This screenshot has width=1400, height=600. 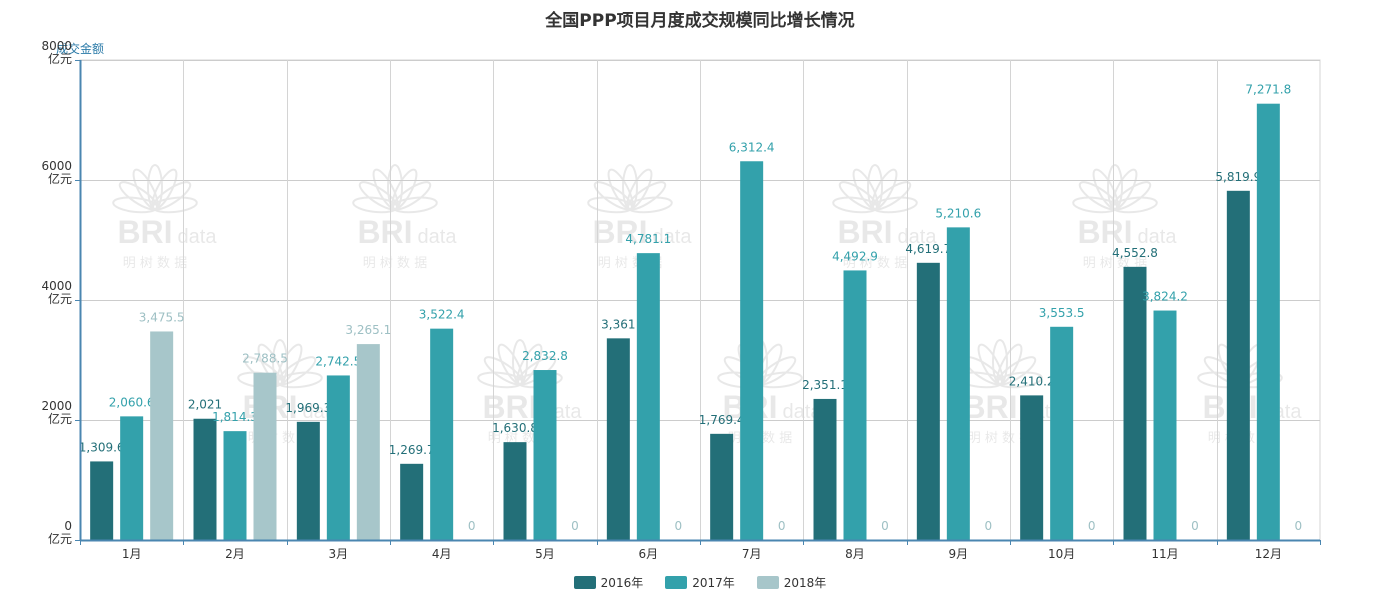 I want to click on data-label: 5,210.6, so click(x=958, y=213).